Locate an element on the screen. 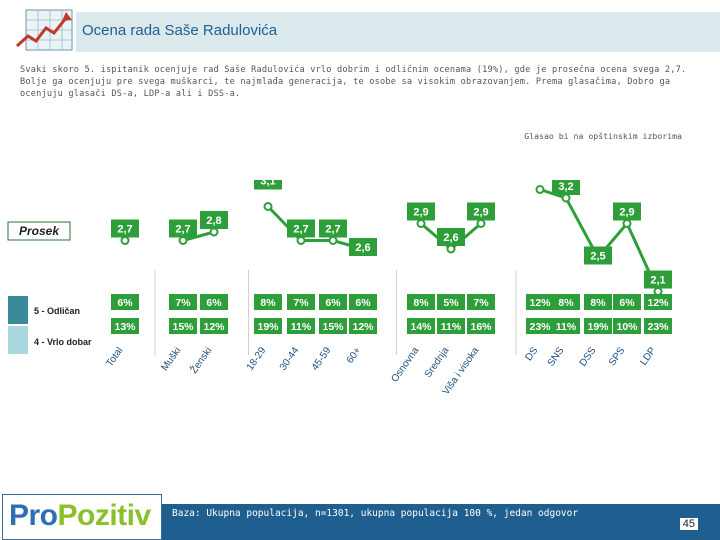  logo-pro: Pro is located at coordinates (33, 515).